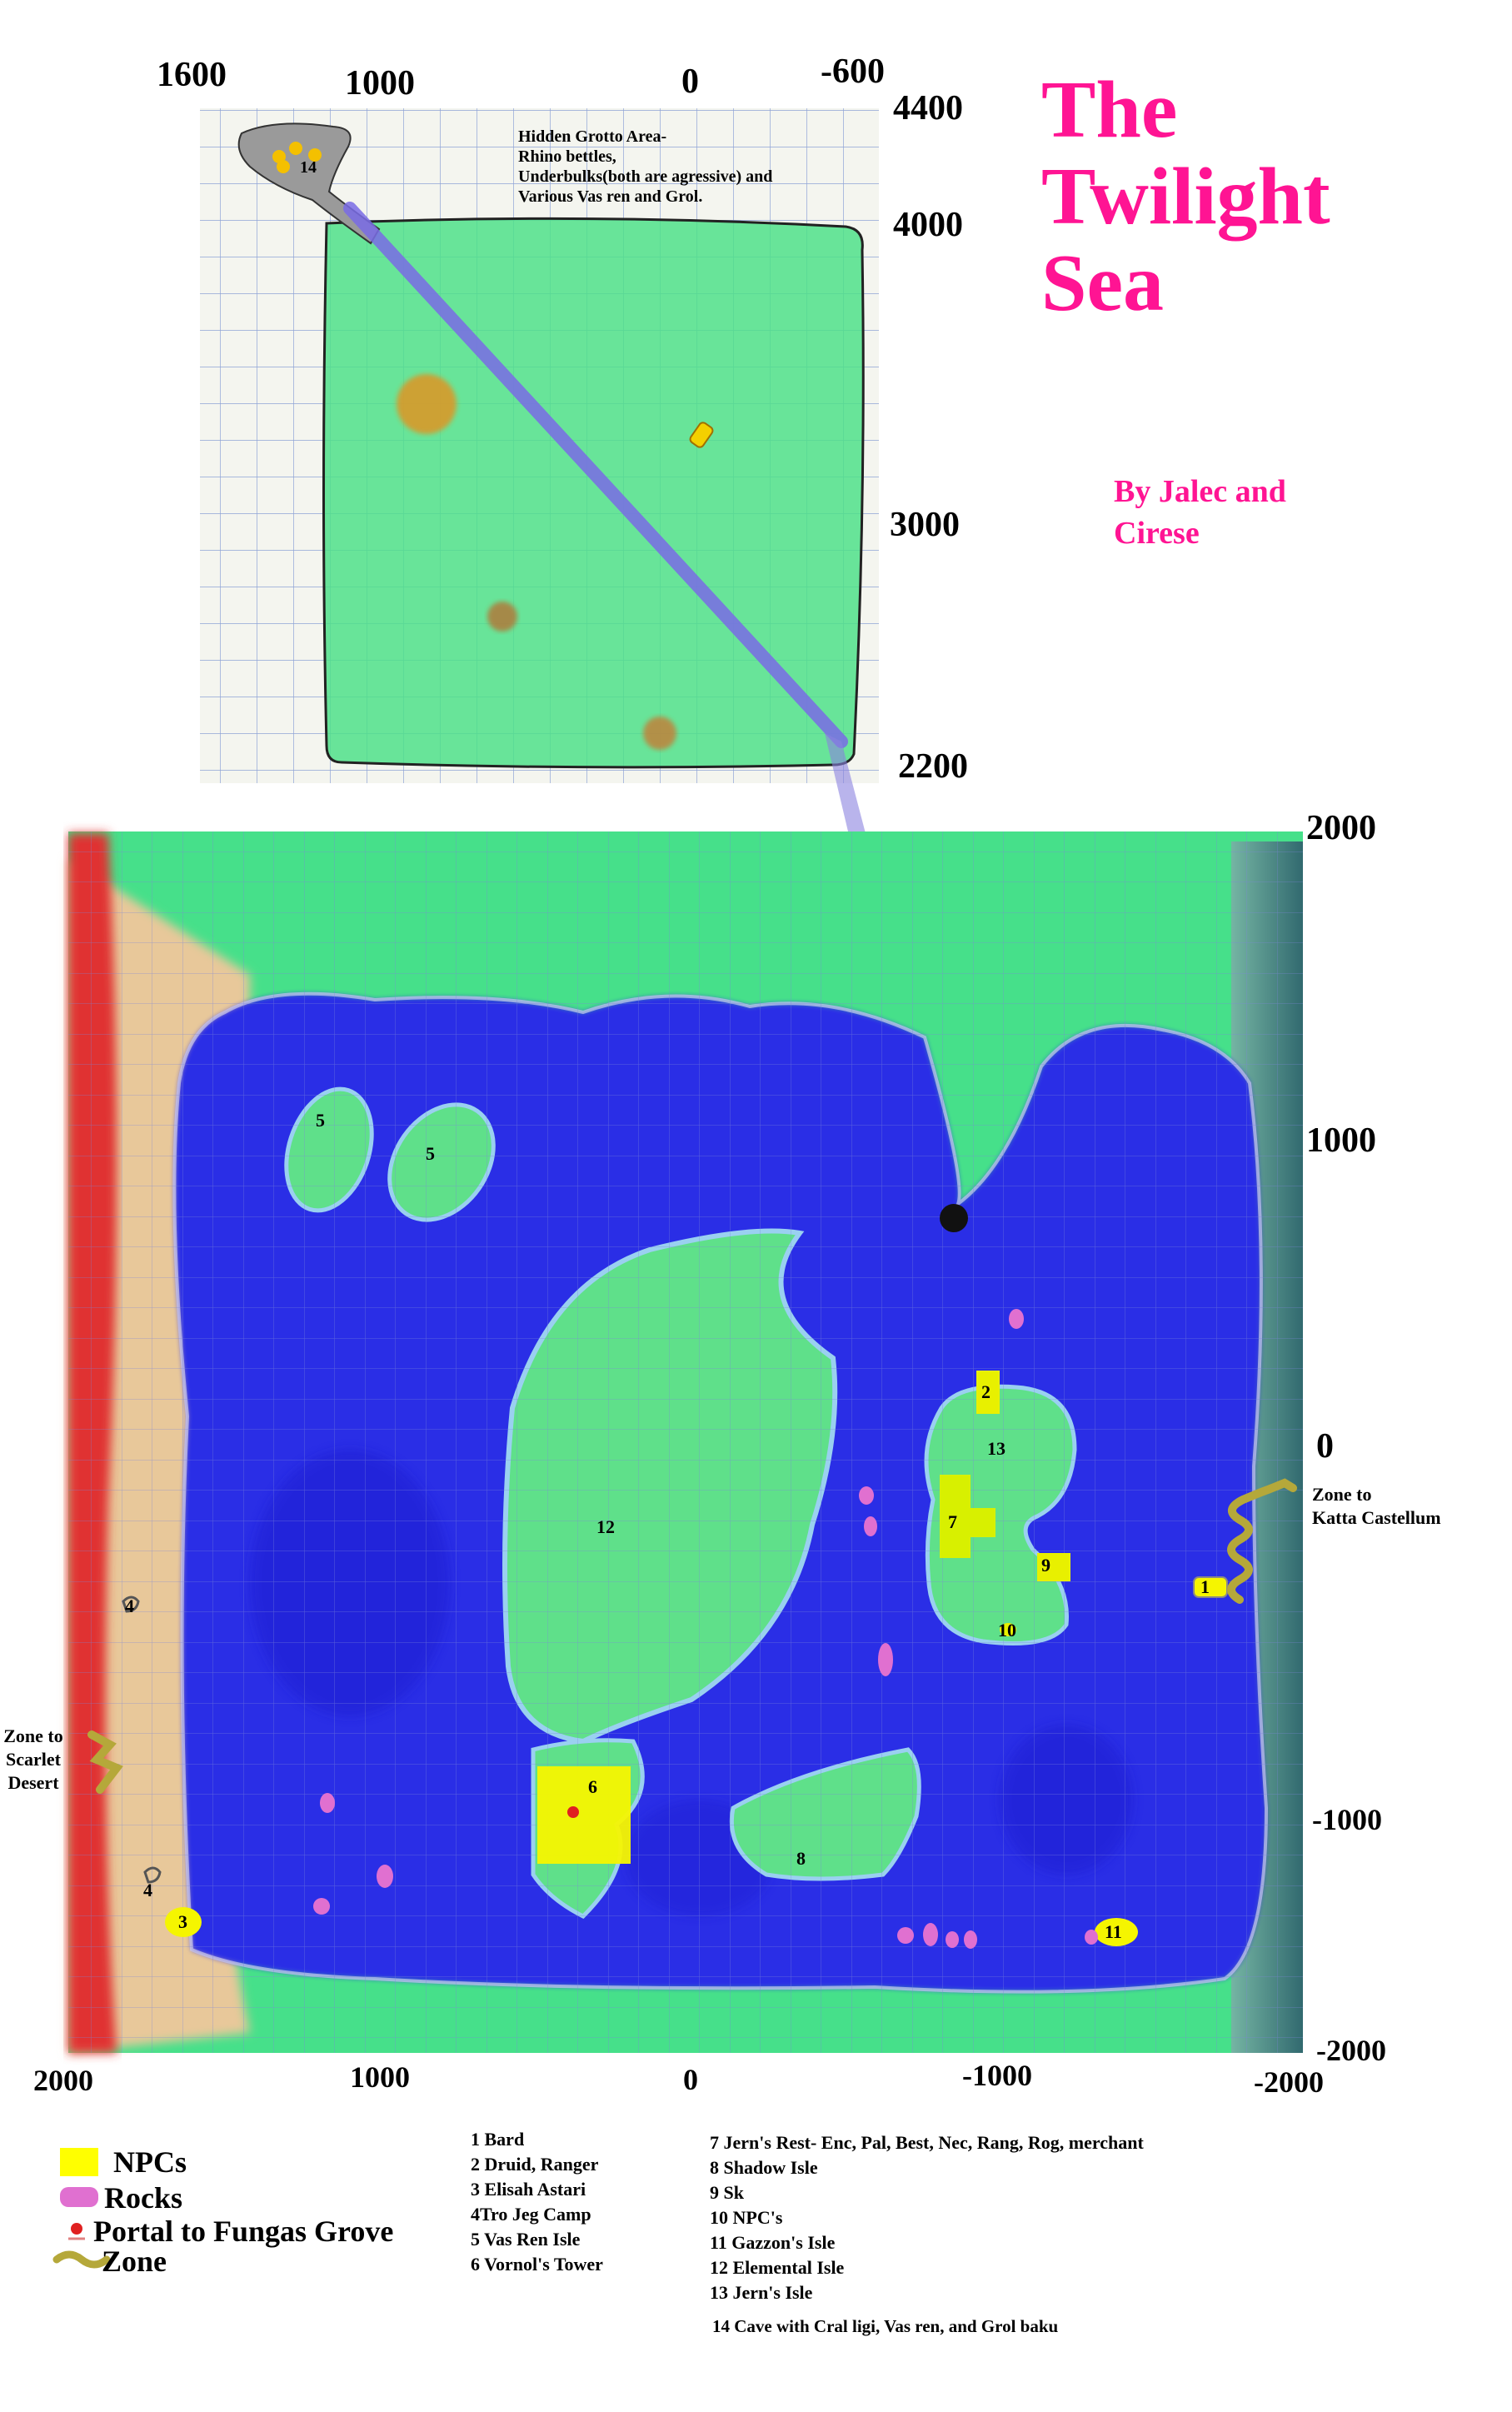 Image resolution: width=1512 pixels, height=2412 pixels. What do you see at coordinates (746, 2217) in the screenshot?
I see `location-item: 10 NPC's` at bounding box center [746, 2217].